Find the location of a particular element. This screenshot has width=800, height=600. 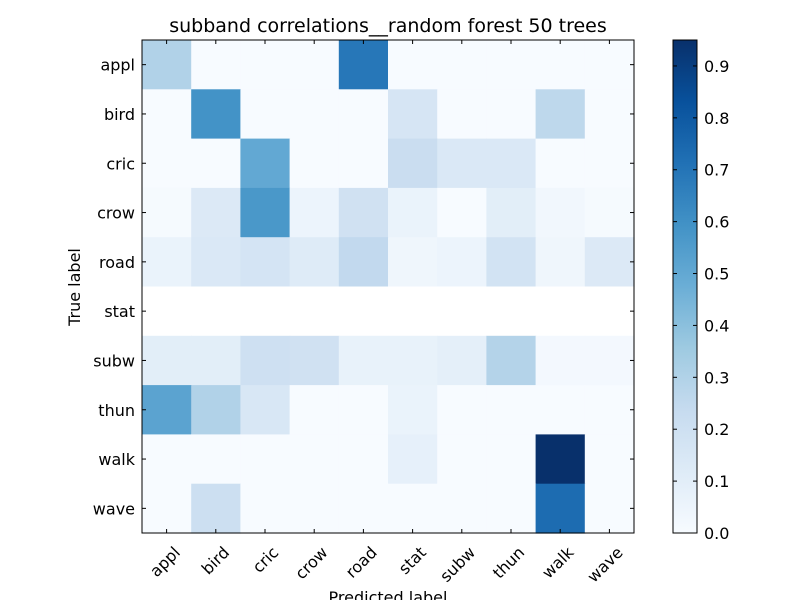

heatmap-cell-bird-thun is located at coordinates (511, 114).